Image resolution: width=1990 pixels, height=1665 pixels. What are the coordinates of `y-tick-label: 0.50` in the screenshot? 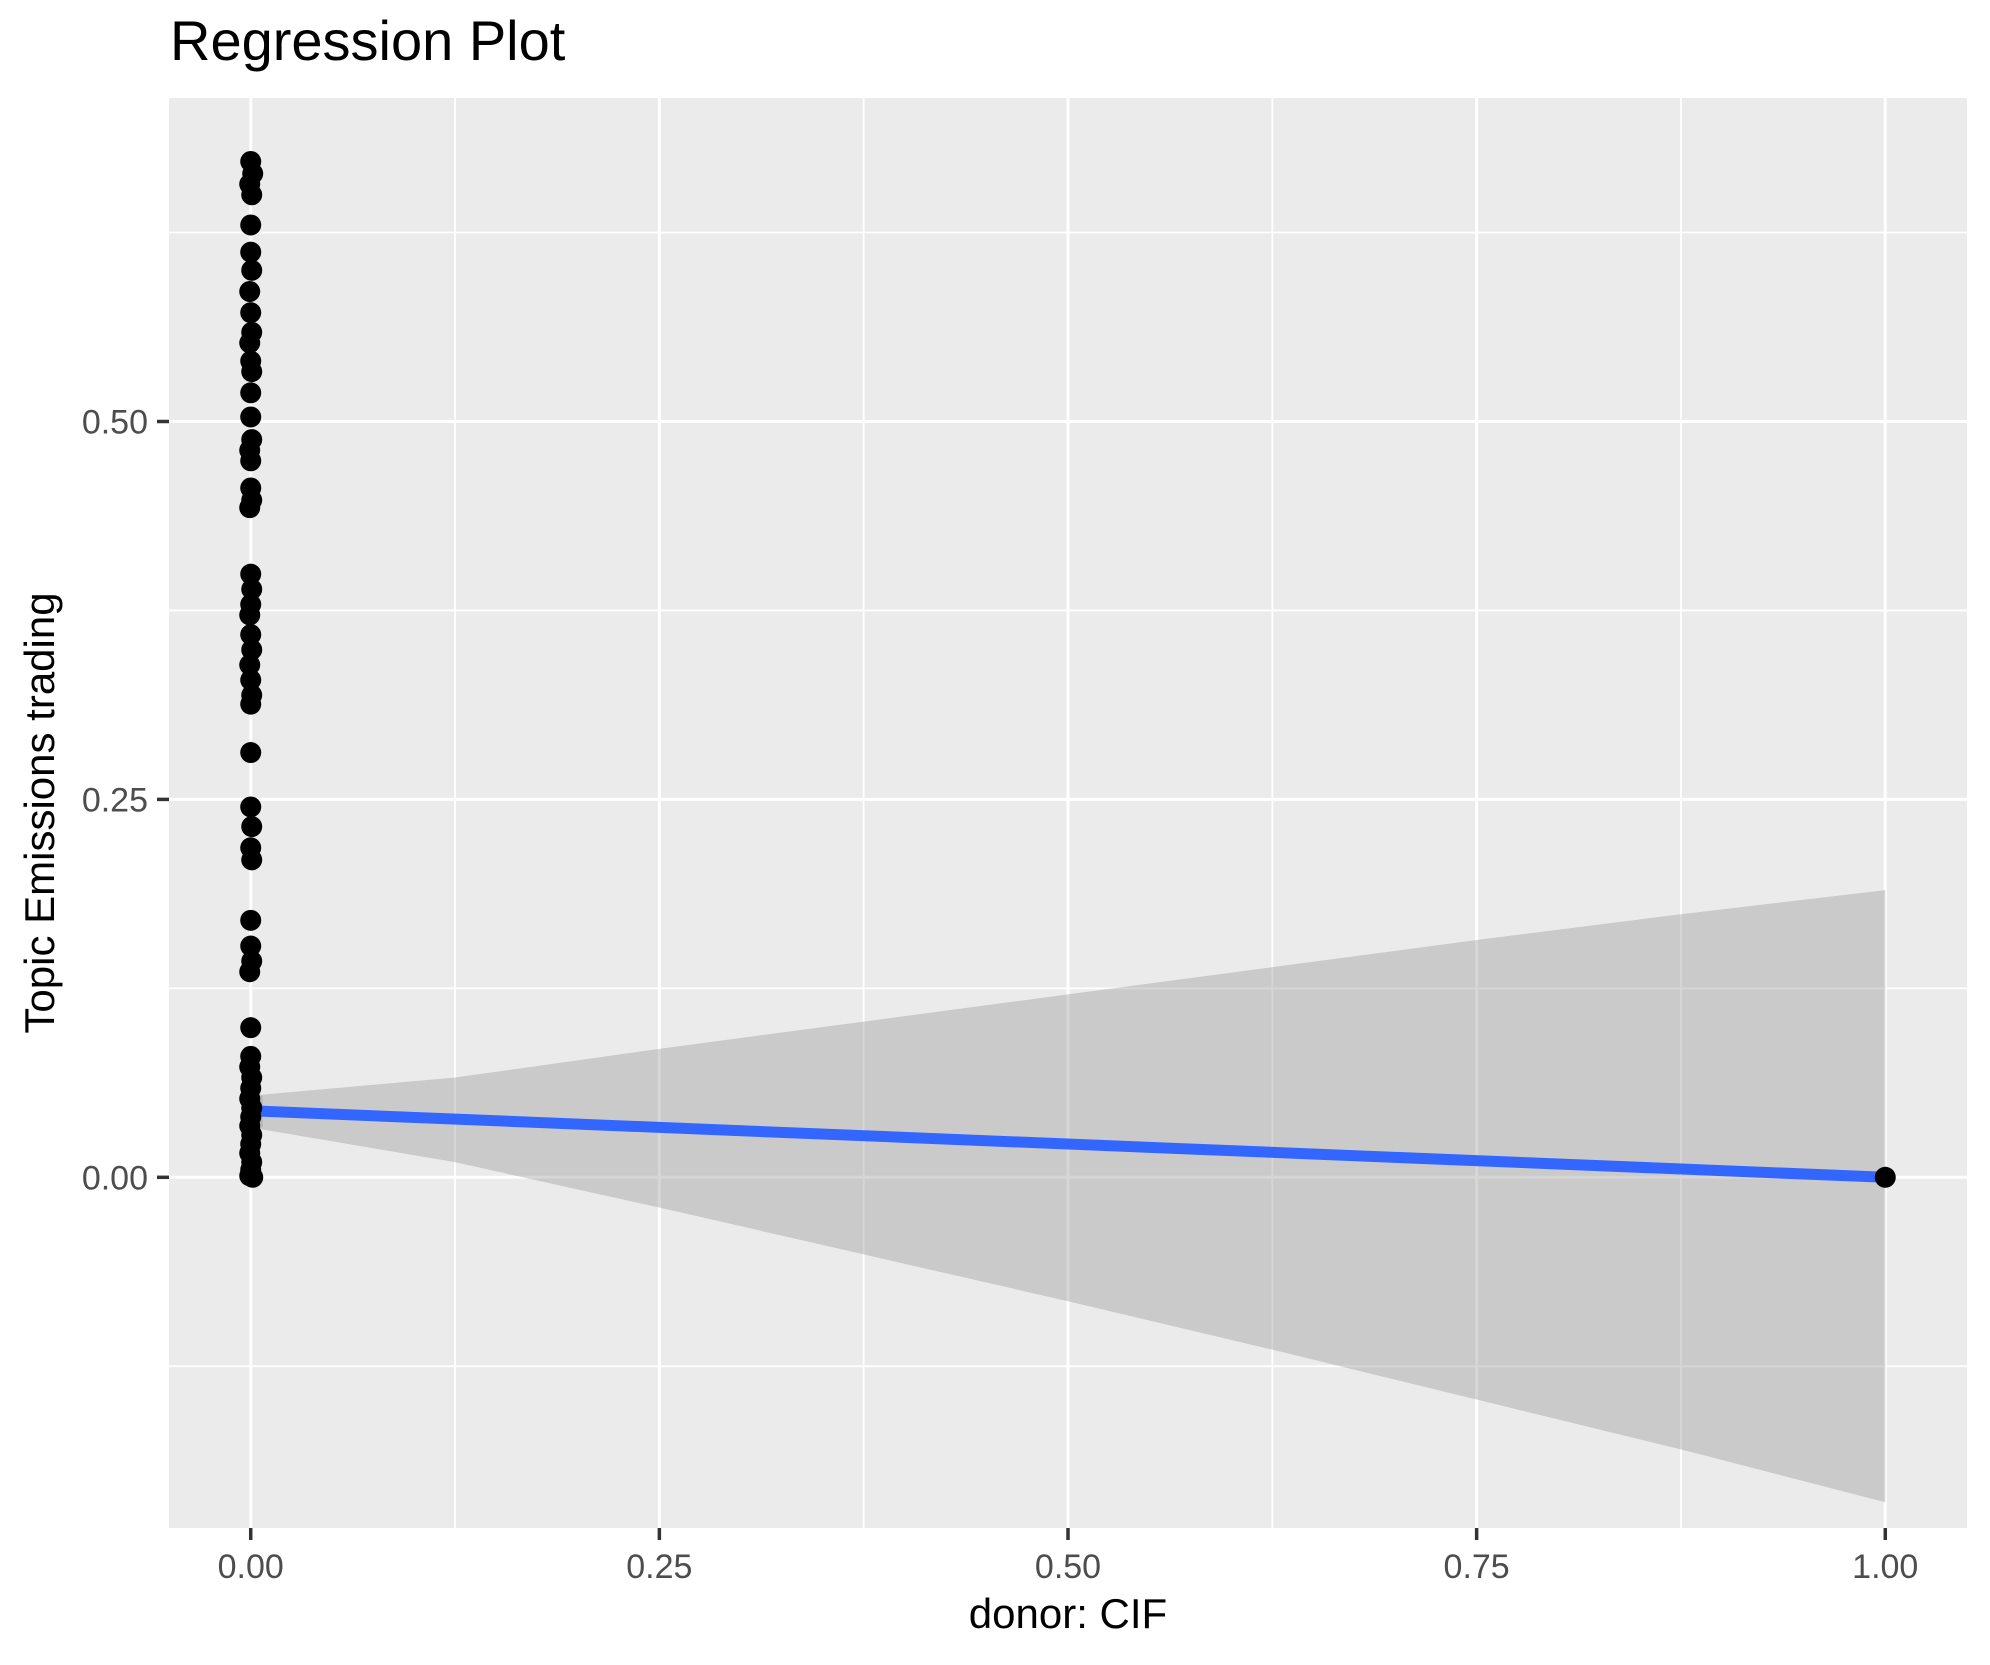 It's located at (115, 422).